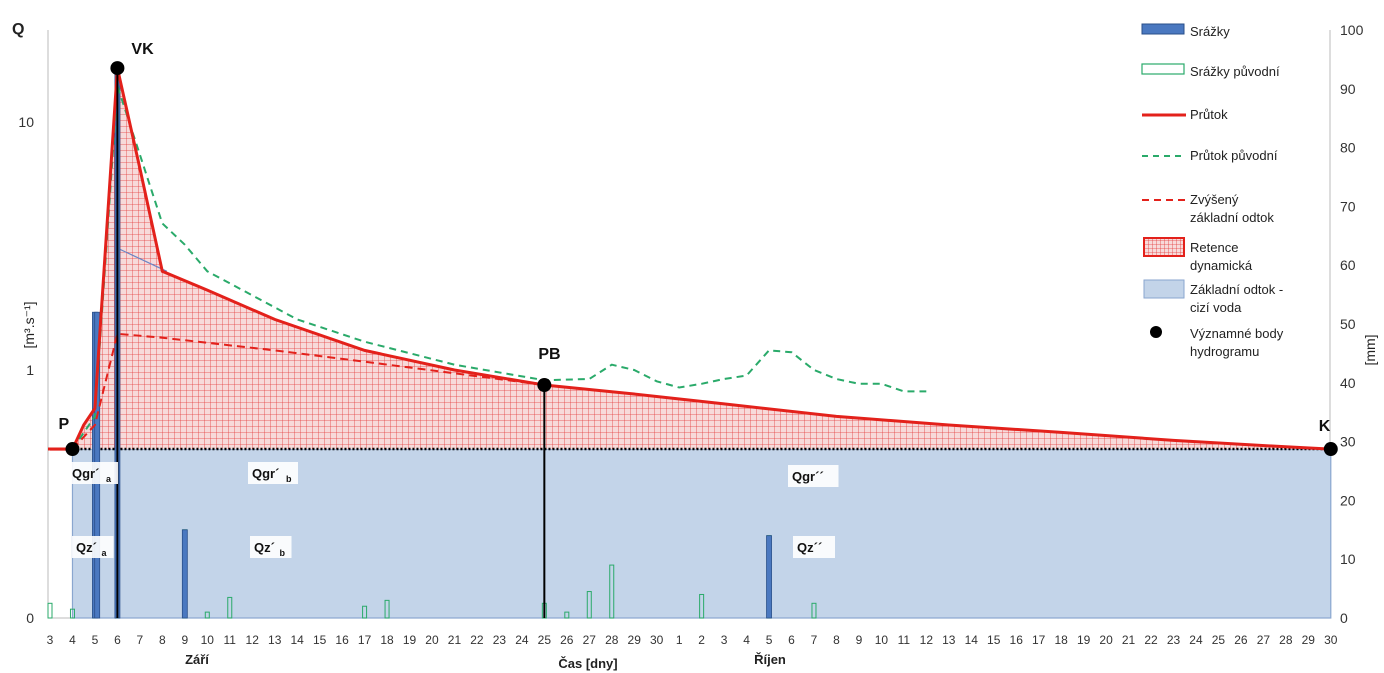 The image size is (1384, 673). What do you see at coordinates (544, 384) in the screenshot?
I see `key-point-pb` at bounding box center [544, 384].